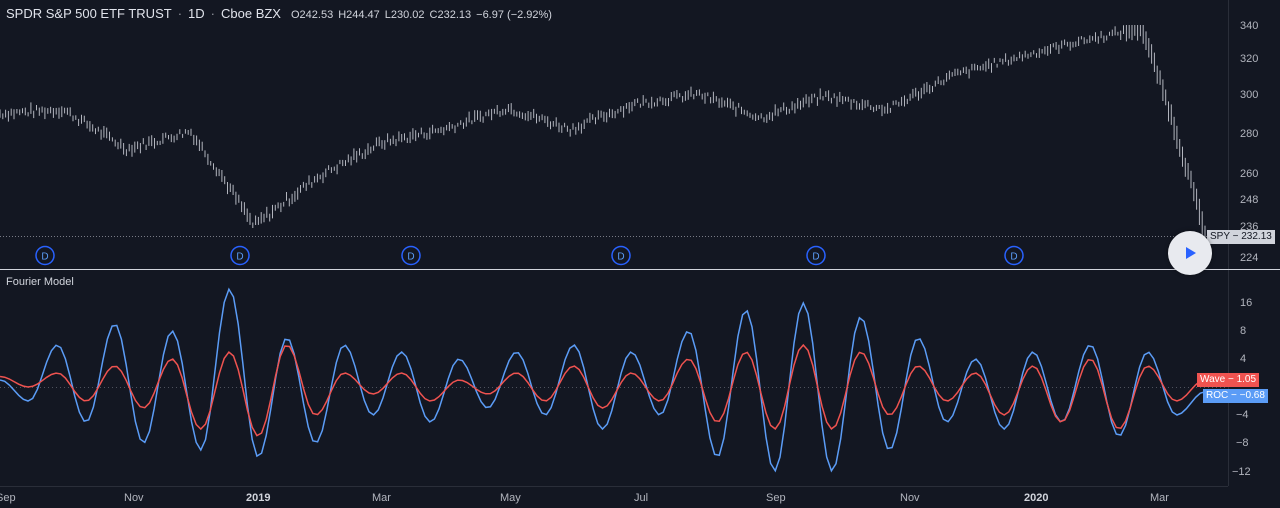 The width and height of the screenshot is (1280, 508). What do you see at coordinates (89, 13) in the screenshot?
I see `symbol-name: SPDR S&P 500 ETF TRUST` at bounding box center [89, 13].